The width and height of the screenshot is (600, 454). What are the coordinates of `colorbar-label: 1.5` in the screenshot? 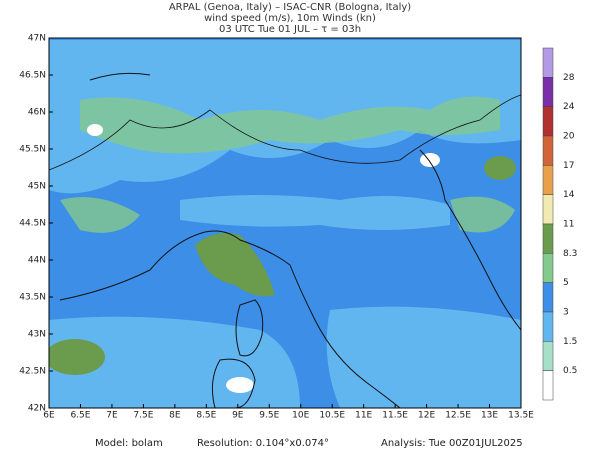 It's located at (570, 342).